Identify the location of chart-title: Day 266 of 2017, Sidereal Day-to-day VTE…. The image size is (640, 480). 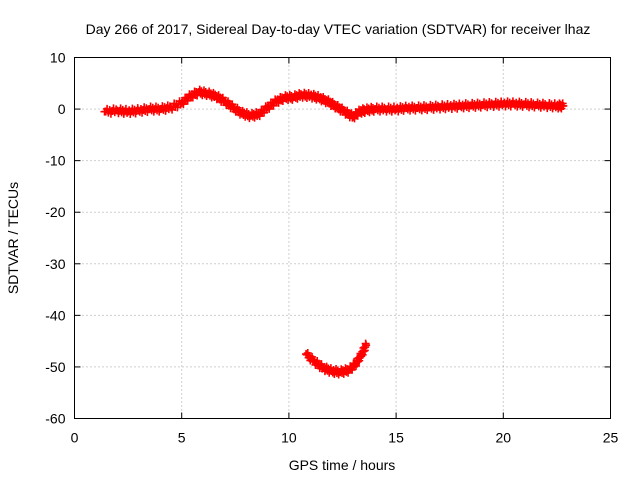
(338, 29).